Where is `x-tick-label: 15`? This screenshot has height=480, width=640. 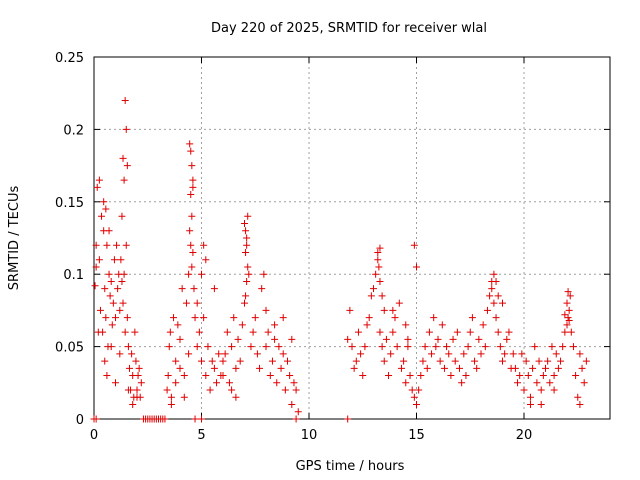
x-tick-label: 15 is located at coordinates (416, 435).